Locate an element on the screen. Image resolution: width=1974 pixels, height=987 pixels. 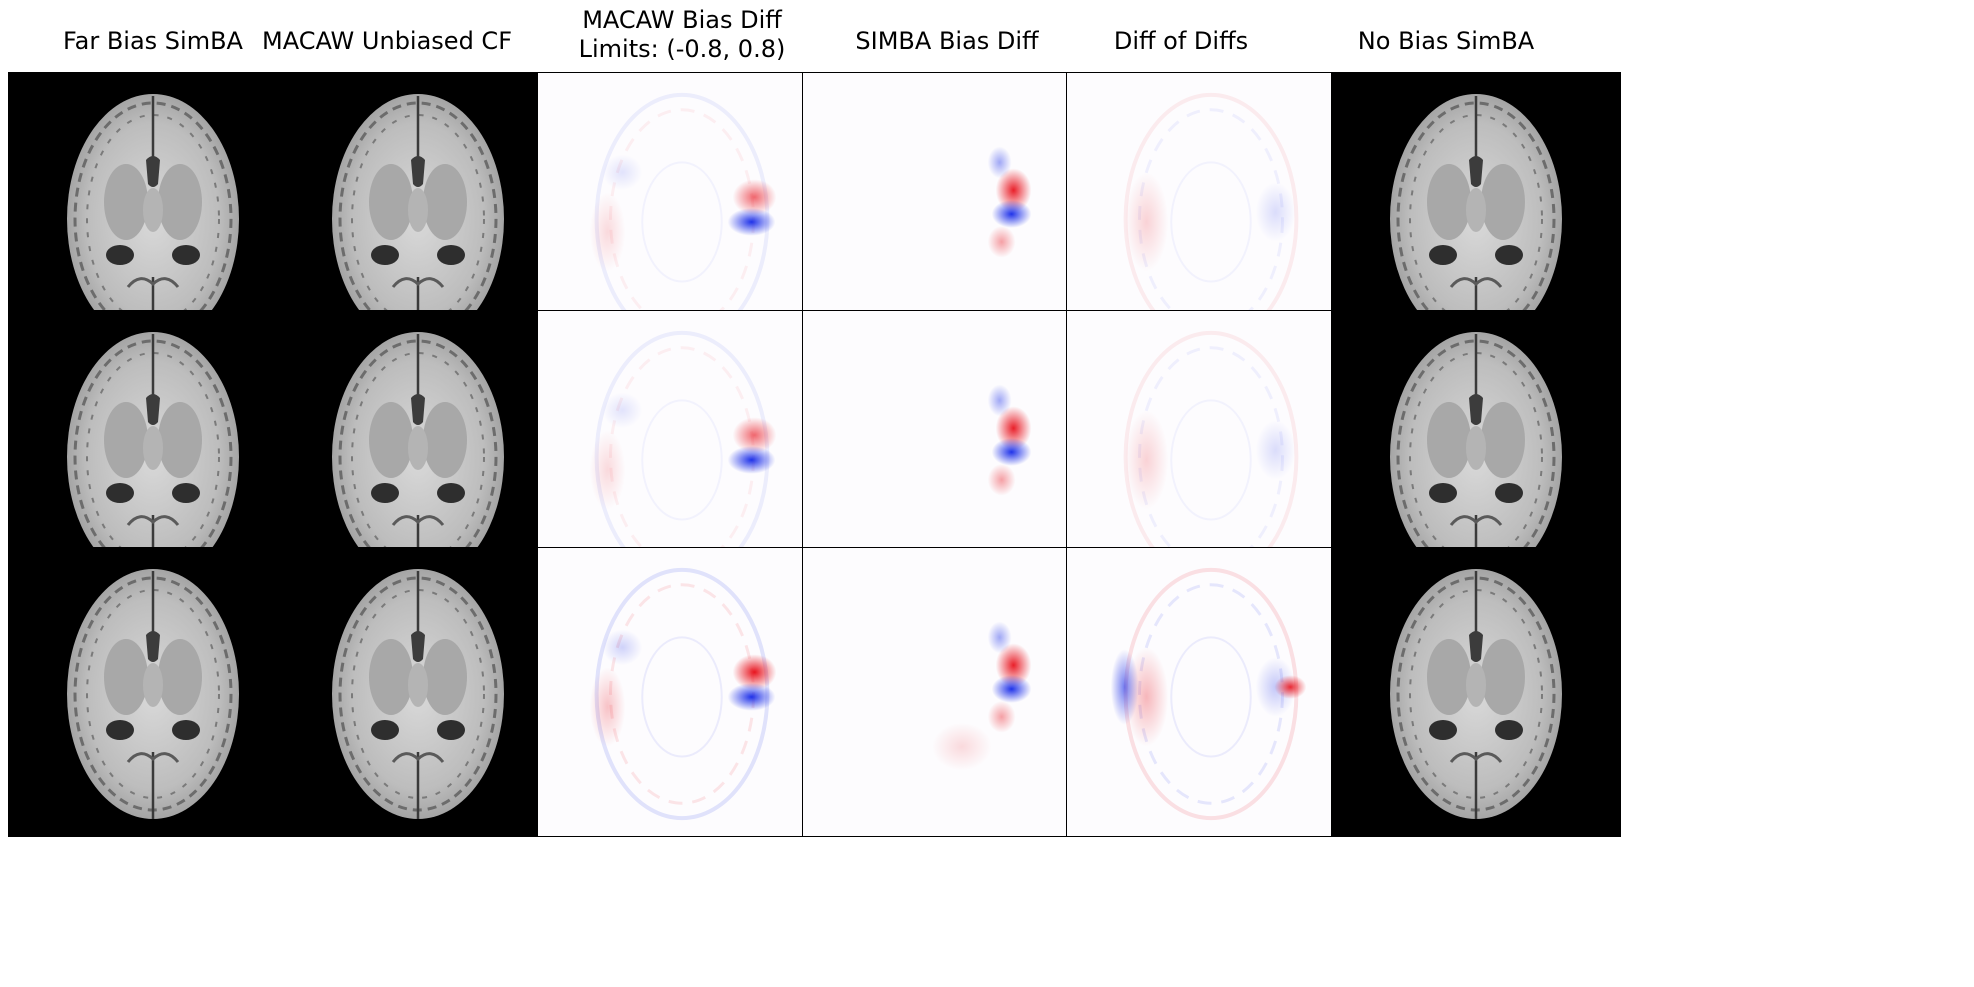
column-title-no-bias-simba: No Bias SimBA is located at coordinates (1446, 41).